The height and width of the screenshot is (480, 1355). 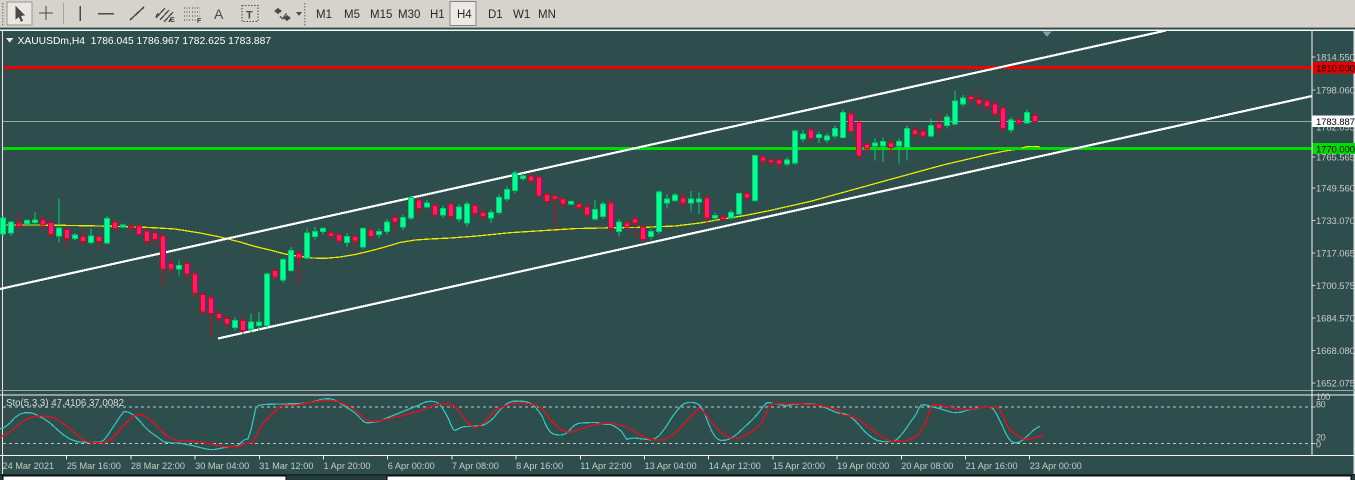 I want to click on svg-text: T, so click(x=249, y=16).